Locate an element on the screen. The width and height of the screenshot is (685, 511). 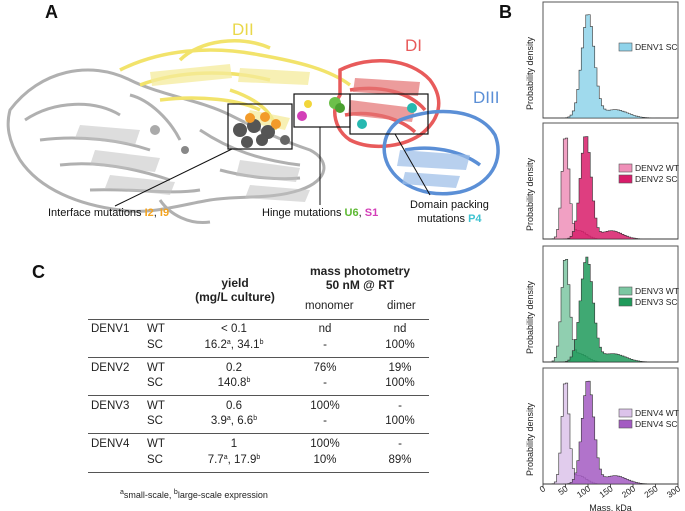
x-tick-label: 50 is located at coordinates (563, 490).